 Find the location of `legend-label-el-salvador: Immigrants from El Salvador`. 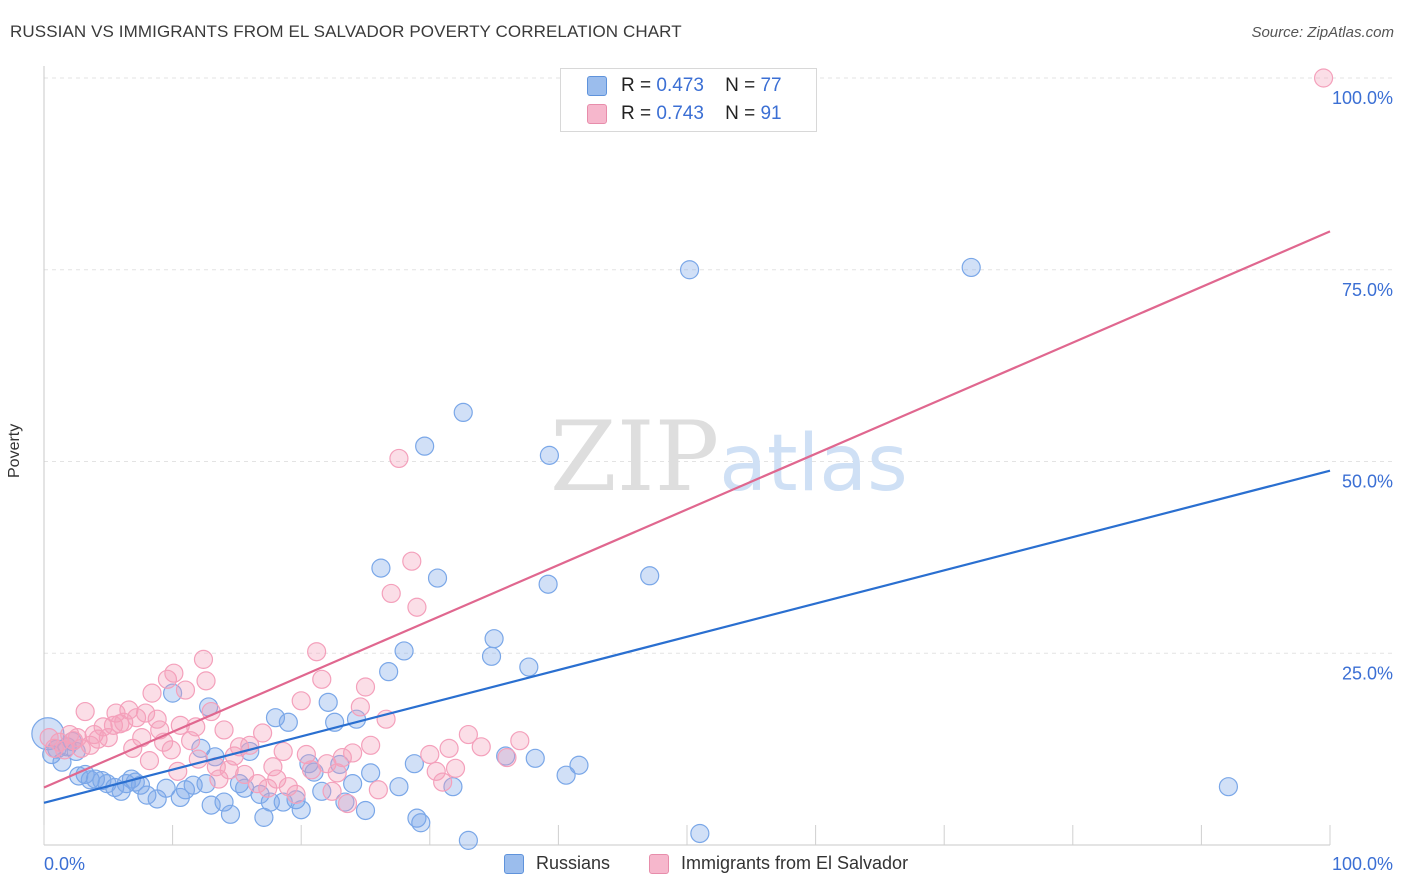

legend-label-el-salvador: Immigrants from El Salvador is located at coordinates (795, 863).